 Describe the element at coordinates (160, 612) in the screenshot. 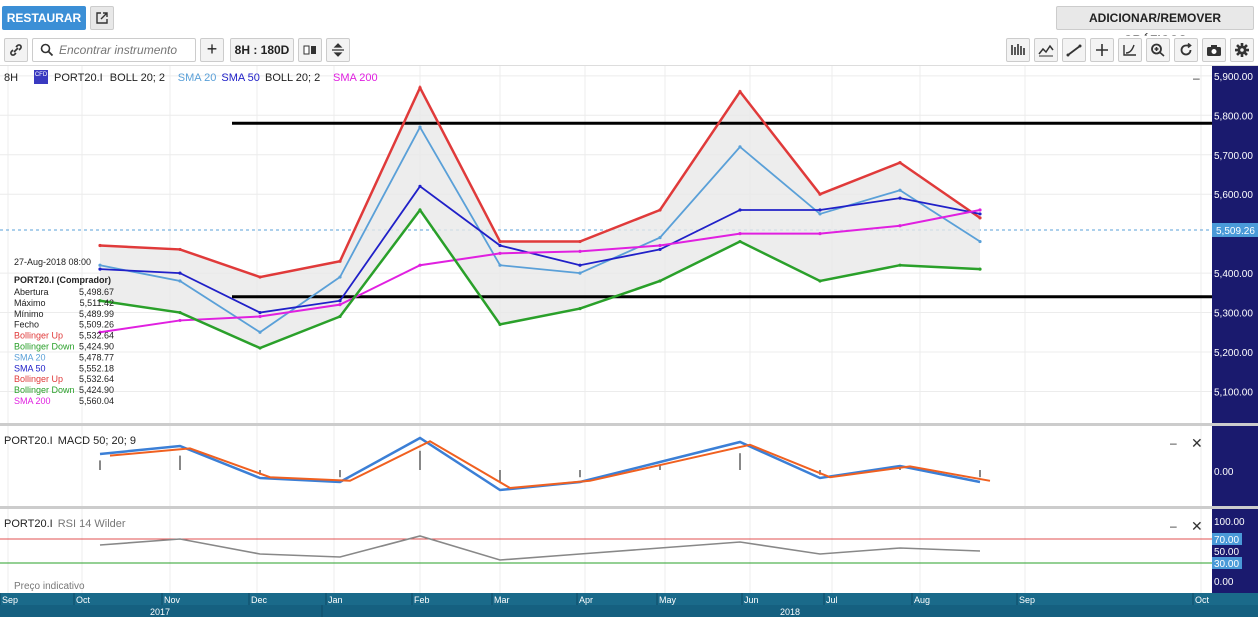

I see `year-label: 2017` at that location.